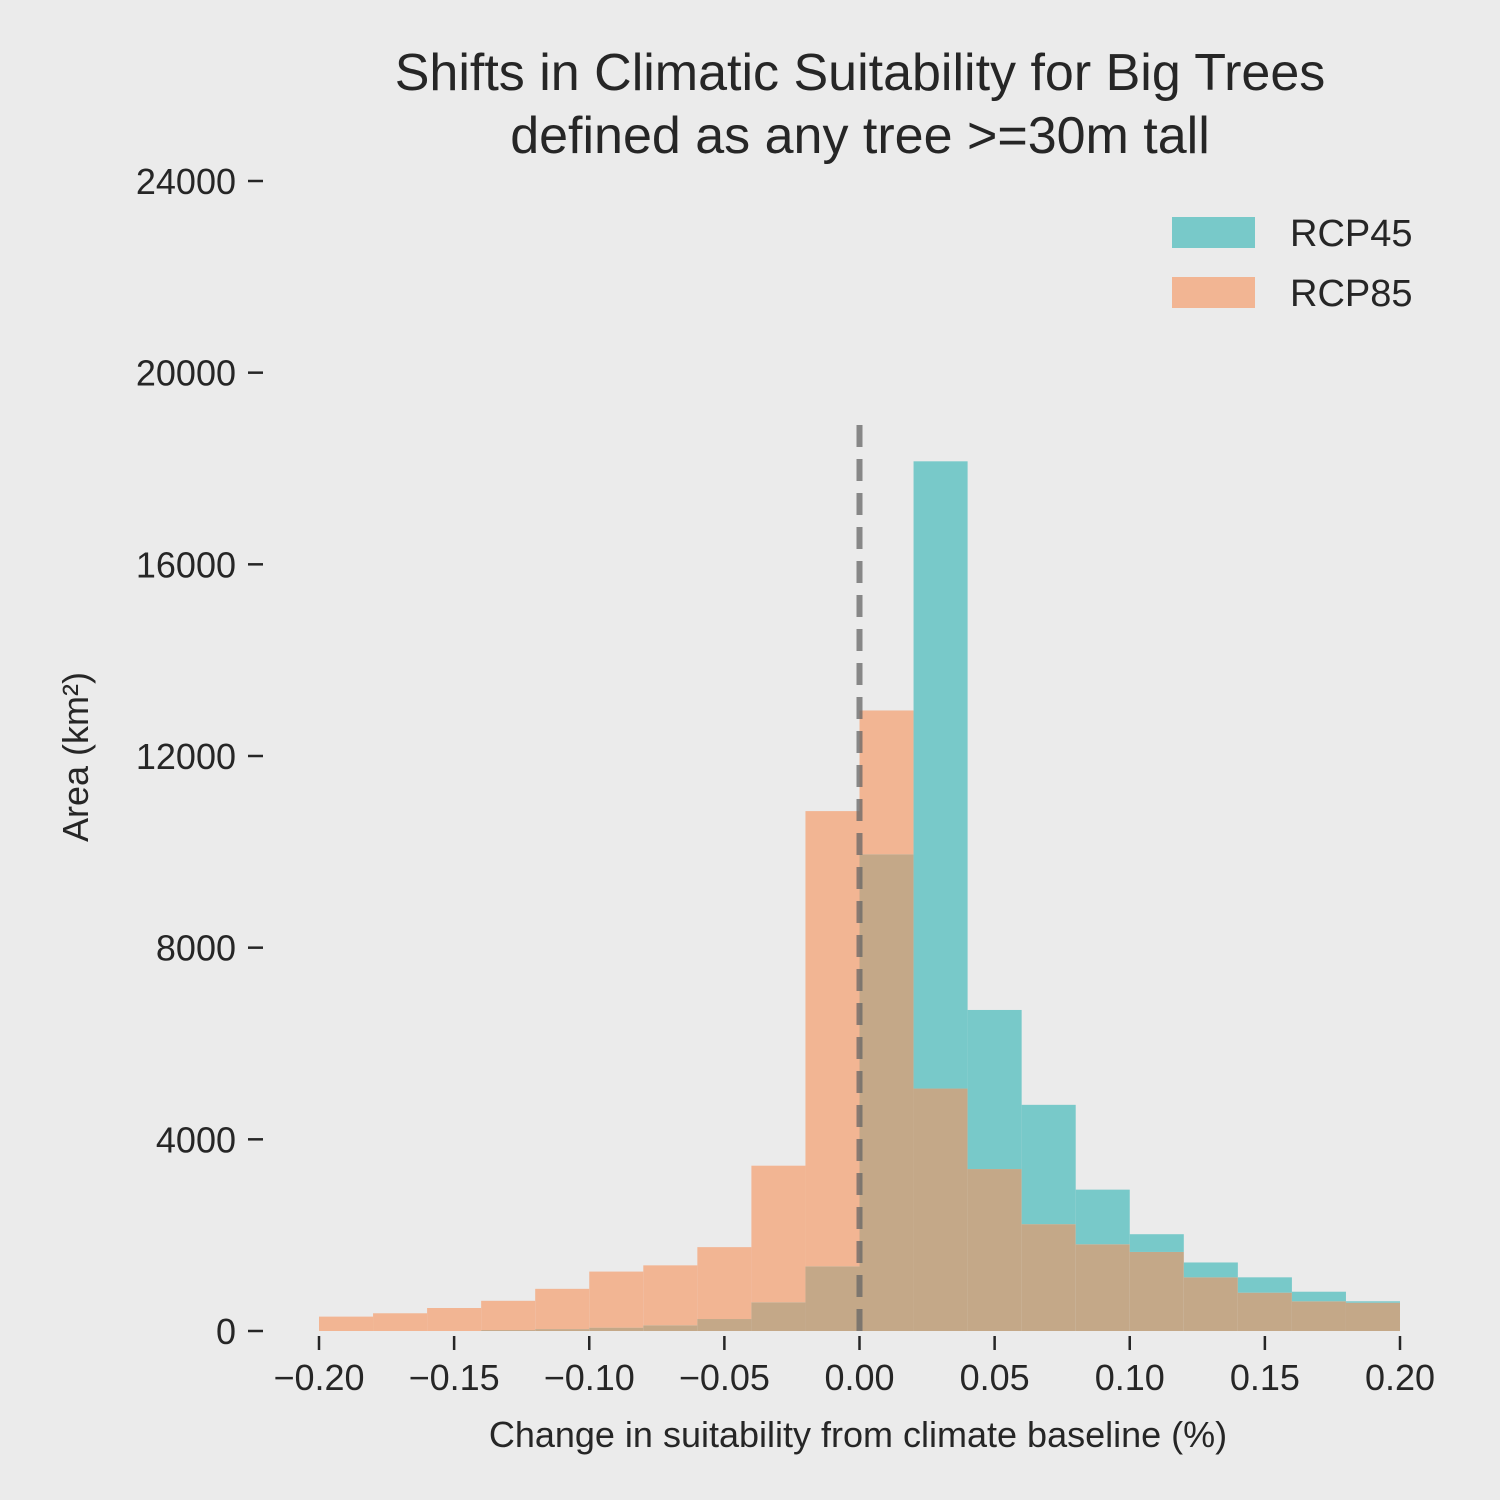  I want to click on legend-swatch-rcp85, so click(1213, 292).